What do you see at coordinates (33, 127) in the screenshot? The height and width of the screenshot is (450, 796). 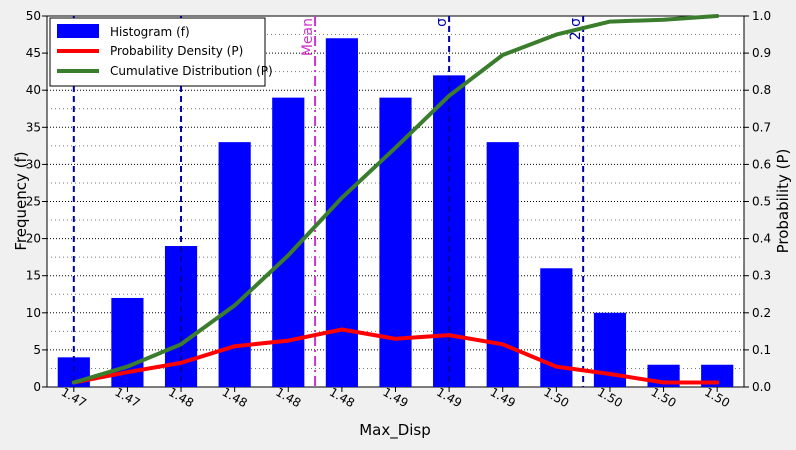 I see `y-tick-label-left: 35` at bounding box center [33, 127].